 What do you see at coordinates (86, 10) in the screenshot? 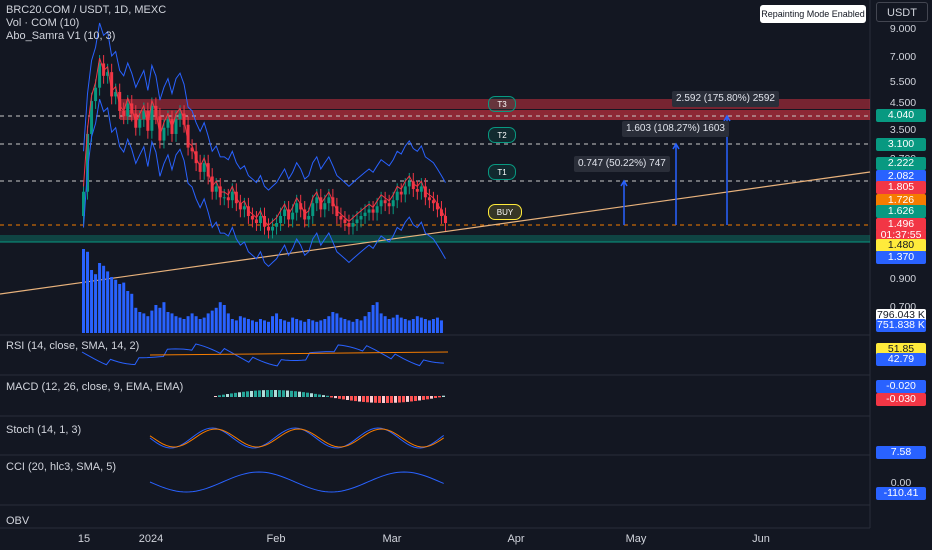
I see `symbol-title: BRC20.COM / USDT, 1D, MEXC` at bounding box center [86, 10].